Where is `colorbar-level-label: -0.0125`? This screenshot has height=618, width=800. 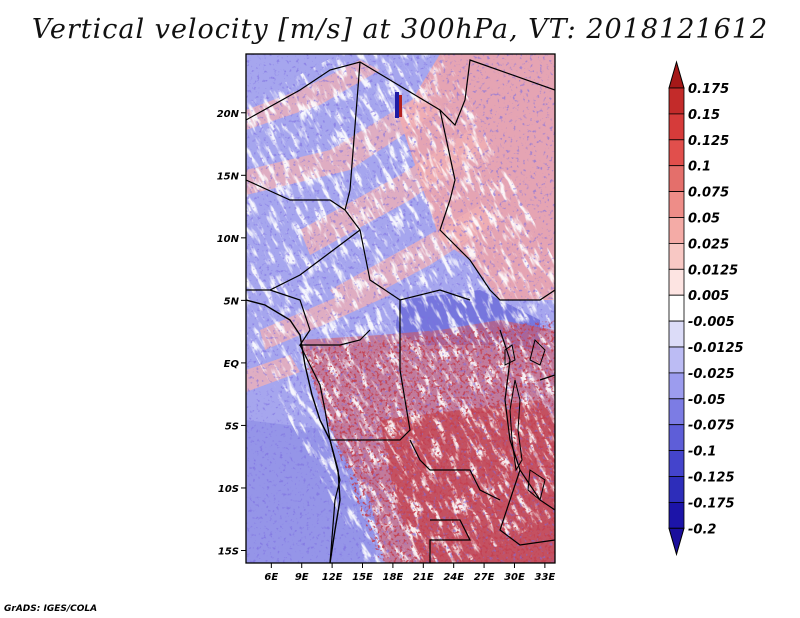 colorbar-level-label: -0.0125 is located at coordinates (716, 348).